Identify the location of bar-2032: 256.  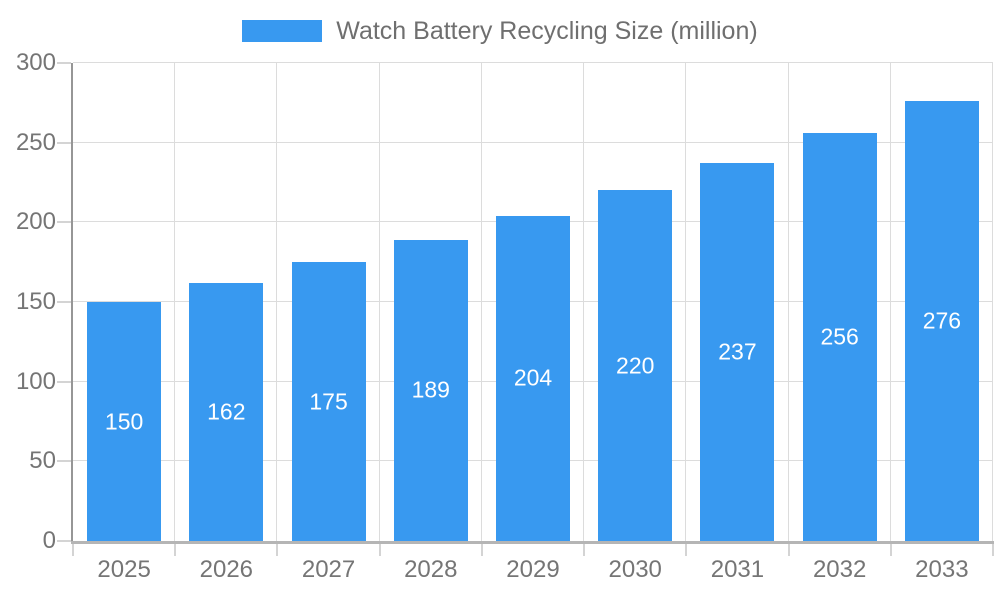
(839, 337).